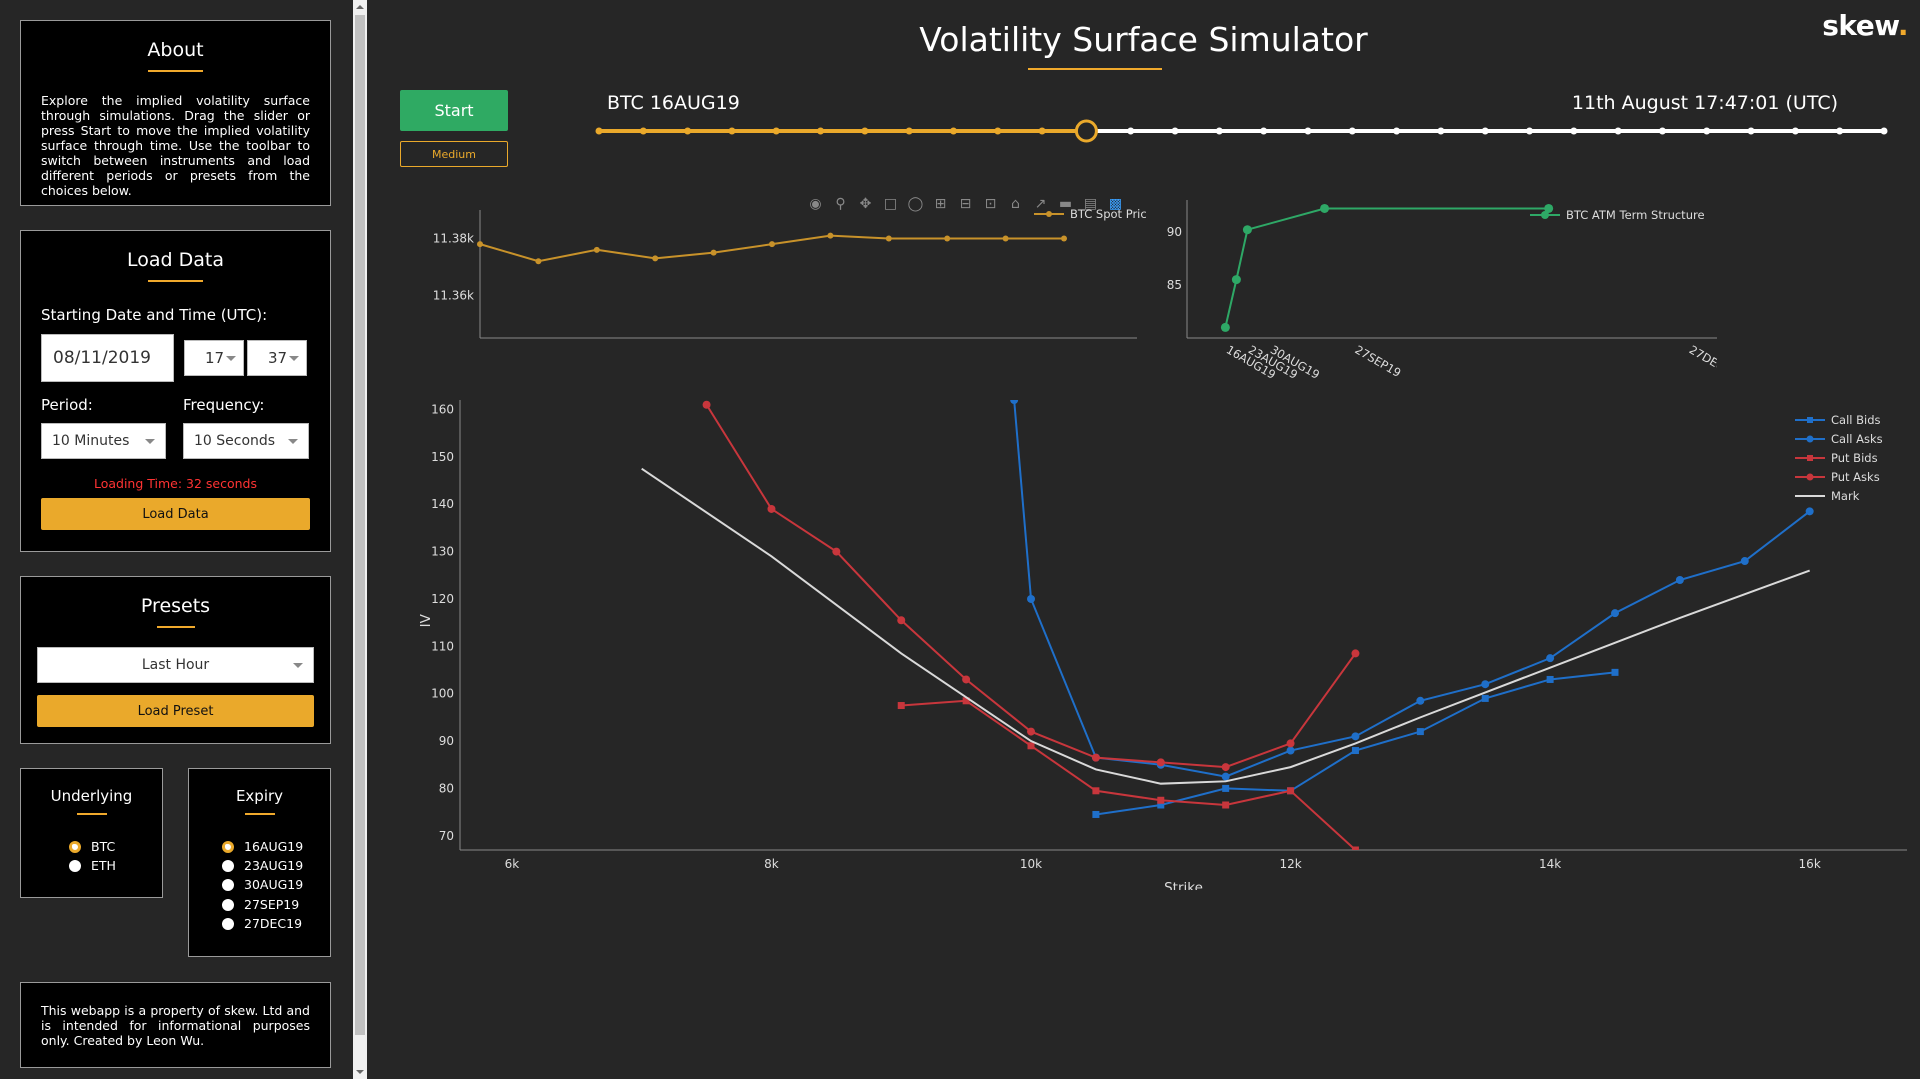 The height and width of the screenshot is (1079, 1920). I want to click on lasso-icon: ◯, so click(915, 204).